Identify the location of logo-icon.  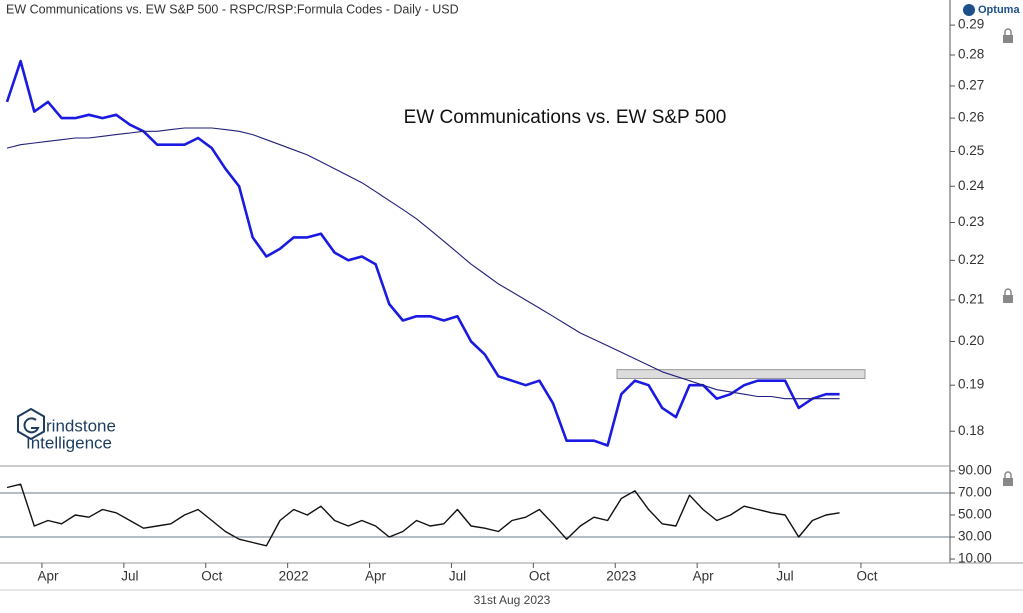
(969, 10).